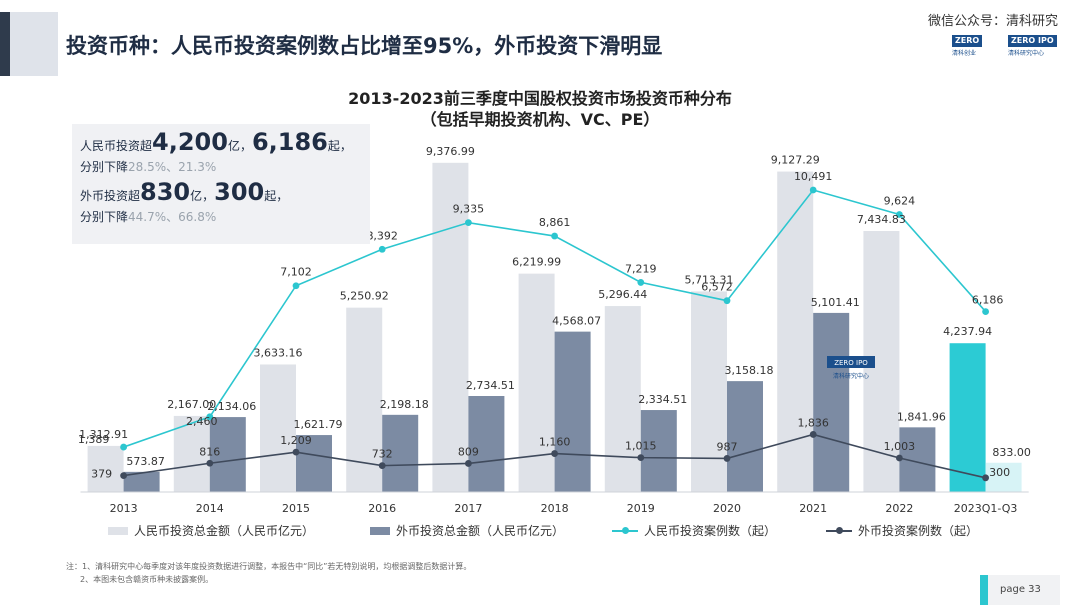  I want to click on legend-item-rmb-cases: 人民币投资案例数（起）, so click(694, 530).